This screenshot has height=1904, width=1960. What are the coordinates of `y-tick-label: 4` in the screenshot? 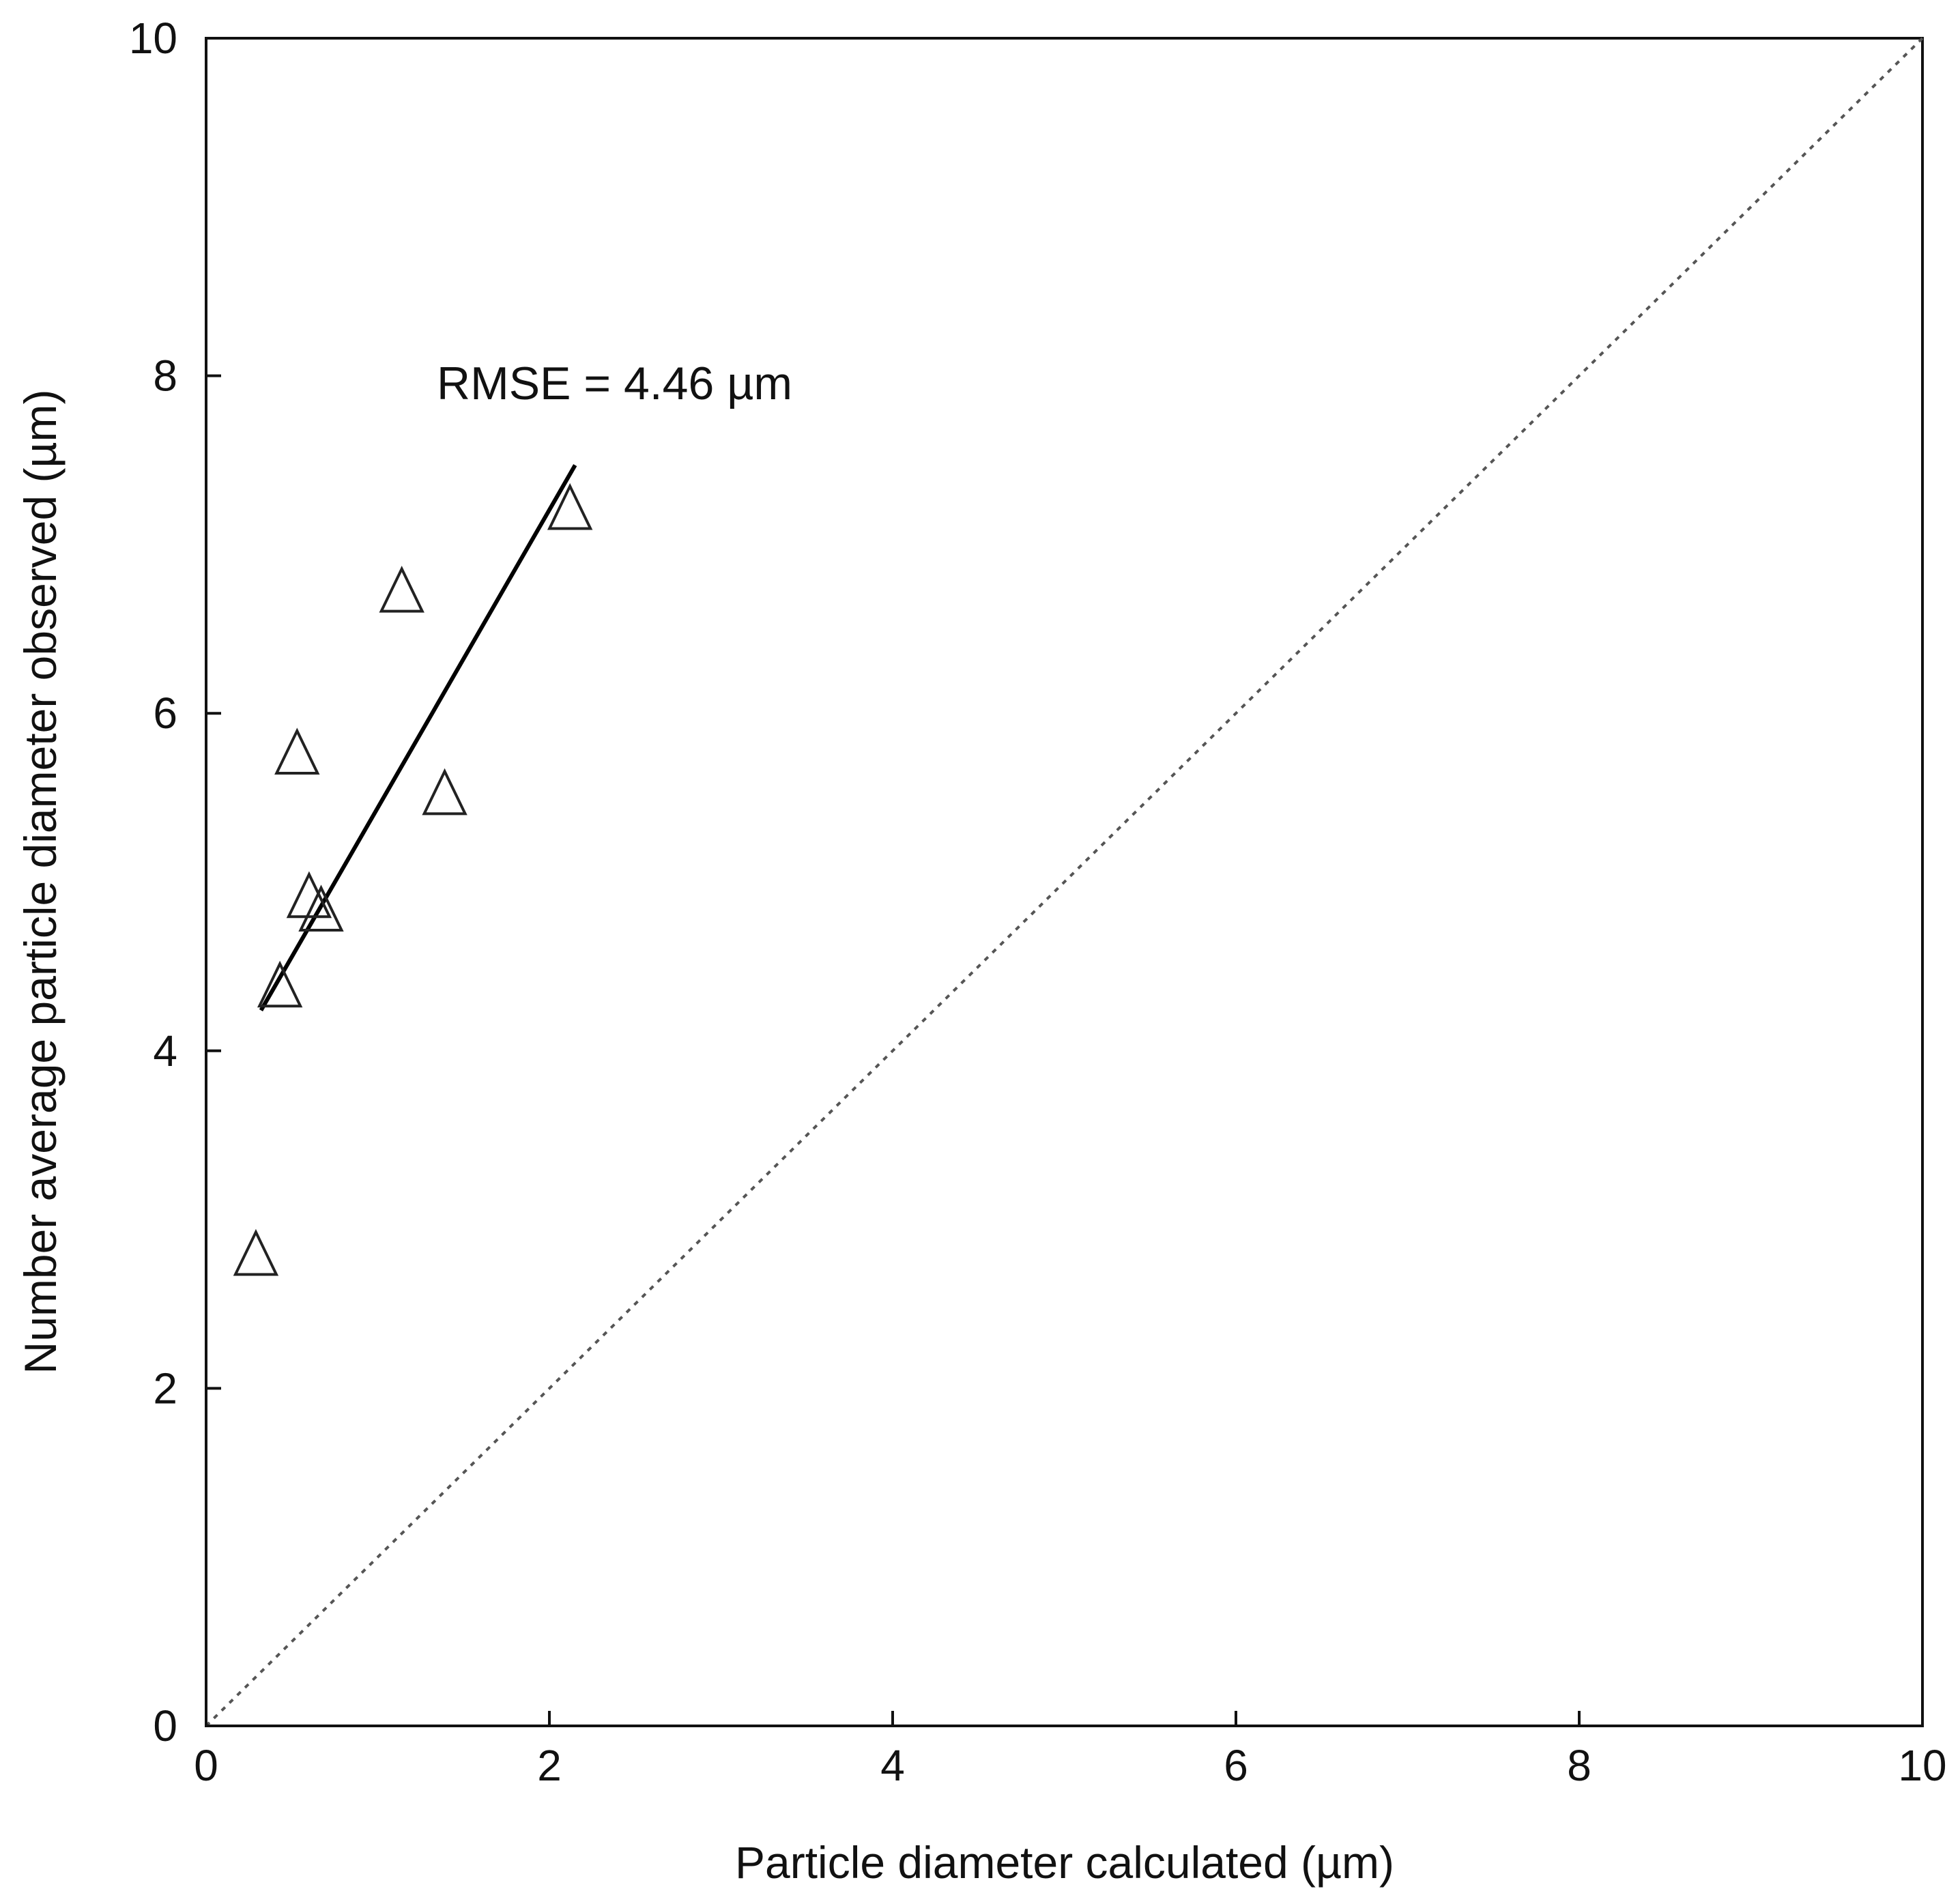 It's located at (165, 1051).